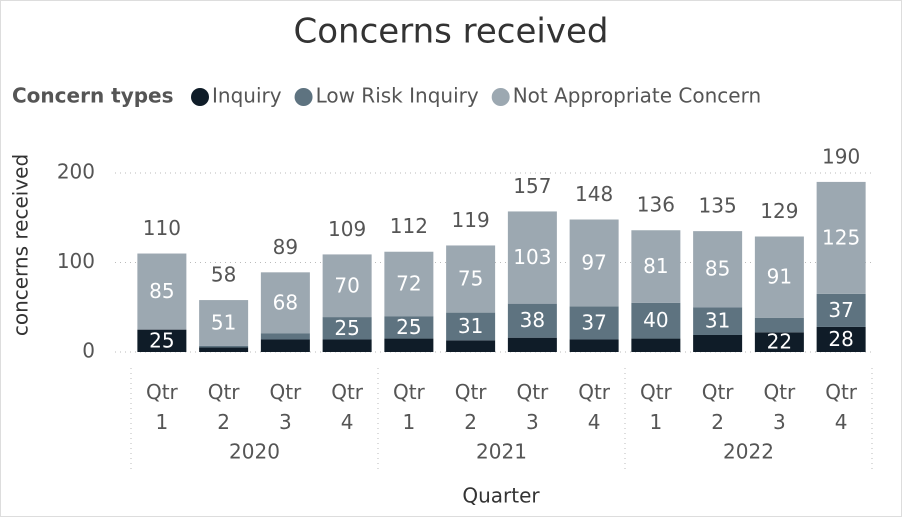  What do you see at coordinates (594, 194) in the screenshot?
I see `total-label: 148` at bounding box center [594, 194].